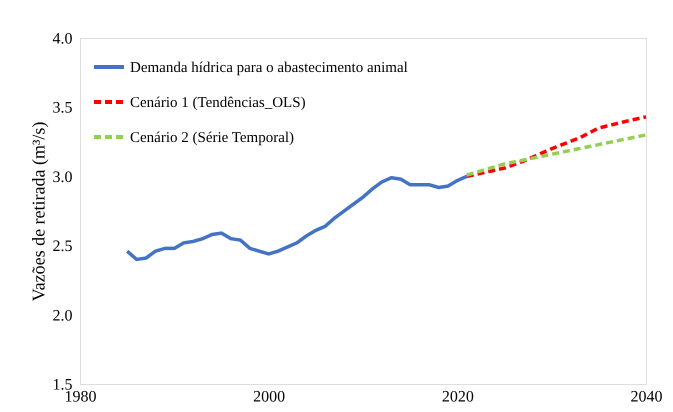 The height and width of the screenshot is (412, 673). Describe the element at coordinates (80, 397) in the screenshot. I see `x-tick-label: 1980` at that location.